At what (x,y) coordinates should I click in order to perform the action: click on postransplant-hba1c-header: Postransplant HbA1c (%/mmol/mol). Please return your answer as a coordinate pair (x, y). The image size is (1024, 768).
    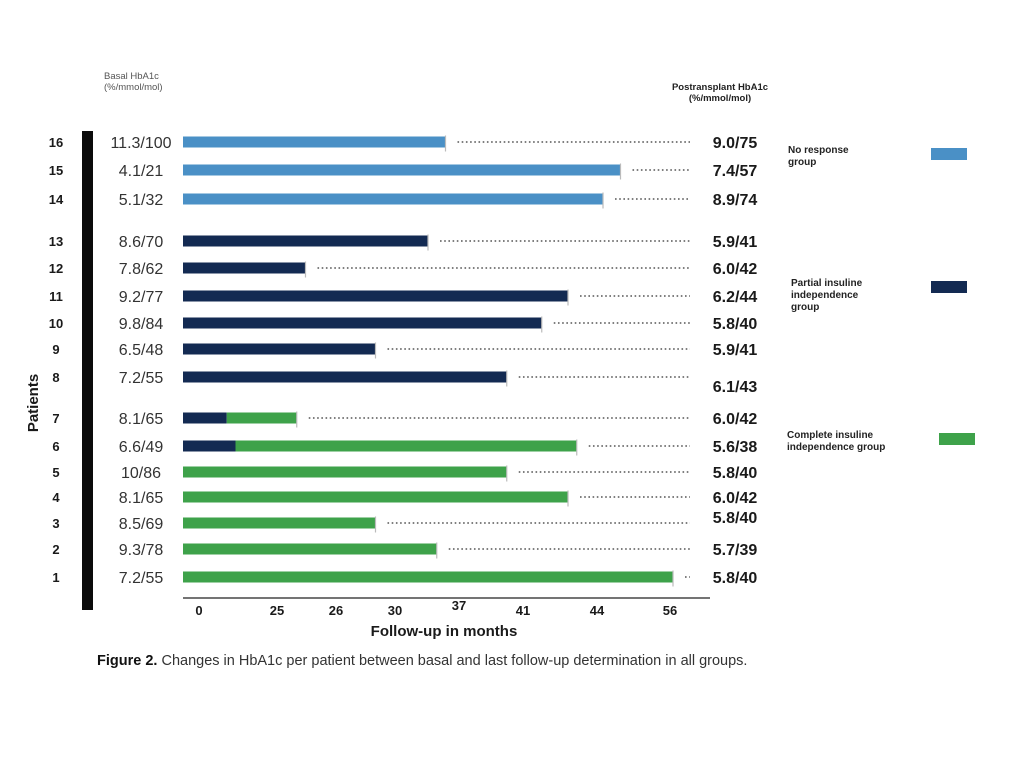
    Looking at the image, I should click on (720, 93).